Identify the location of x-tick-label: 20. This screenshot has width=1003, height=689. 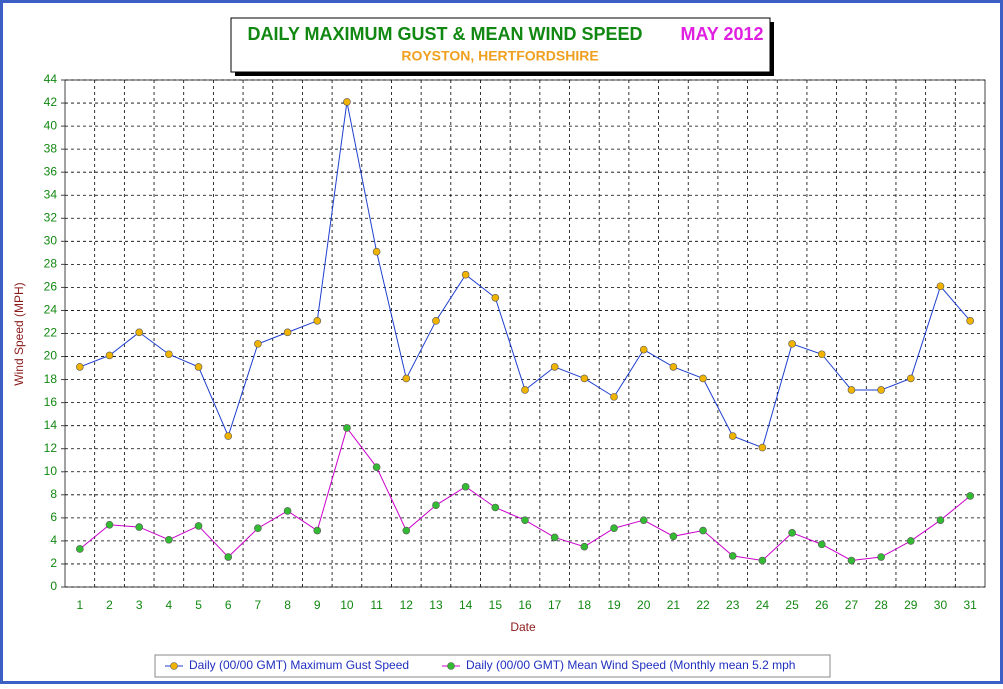
(644, 605).